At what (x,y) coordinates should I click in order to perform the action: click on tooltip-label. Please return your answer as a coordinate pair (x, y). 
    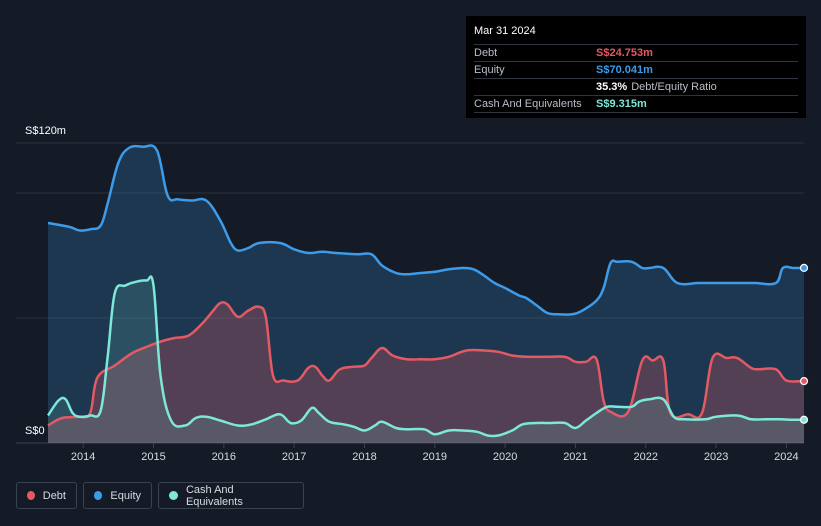
    Looking at the image, I should click on (535, 87).